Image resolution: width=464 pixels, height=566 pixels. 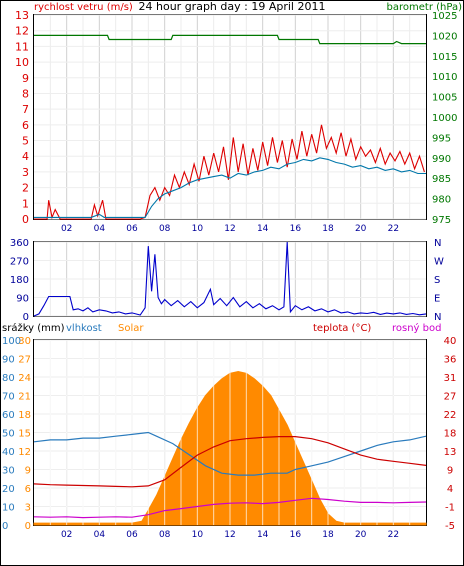 What do you see at coordinates (263, 229) in the screenshot?
I see `x-tick-label: 14` at bounding box center [263, 229].